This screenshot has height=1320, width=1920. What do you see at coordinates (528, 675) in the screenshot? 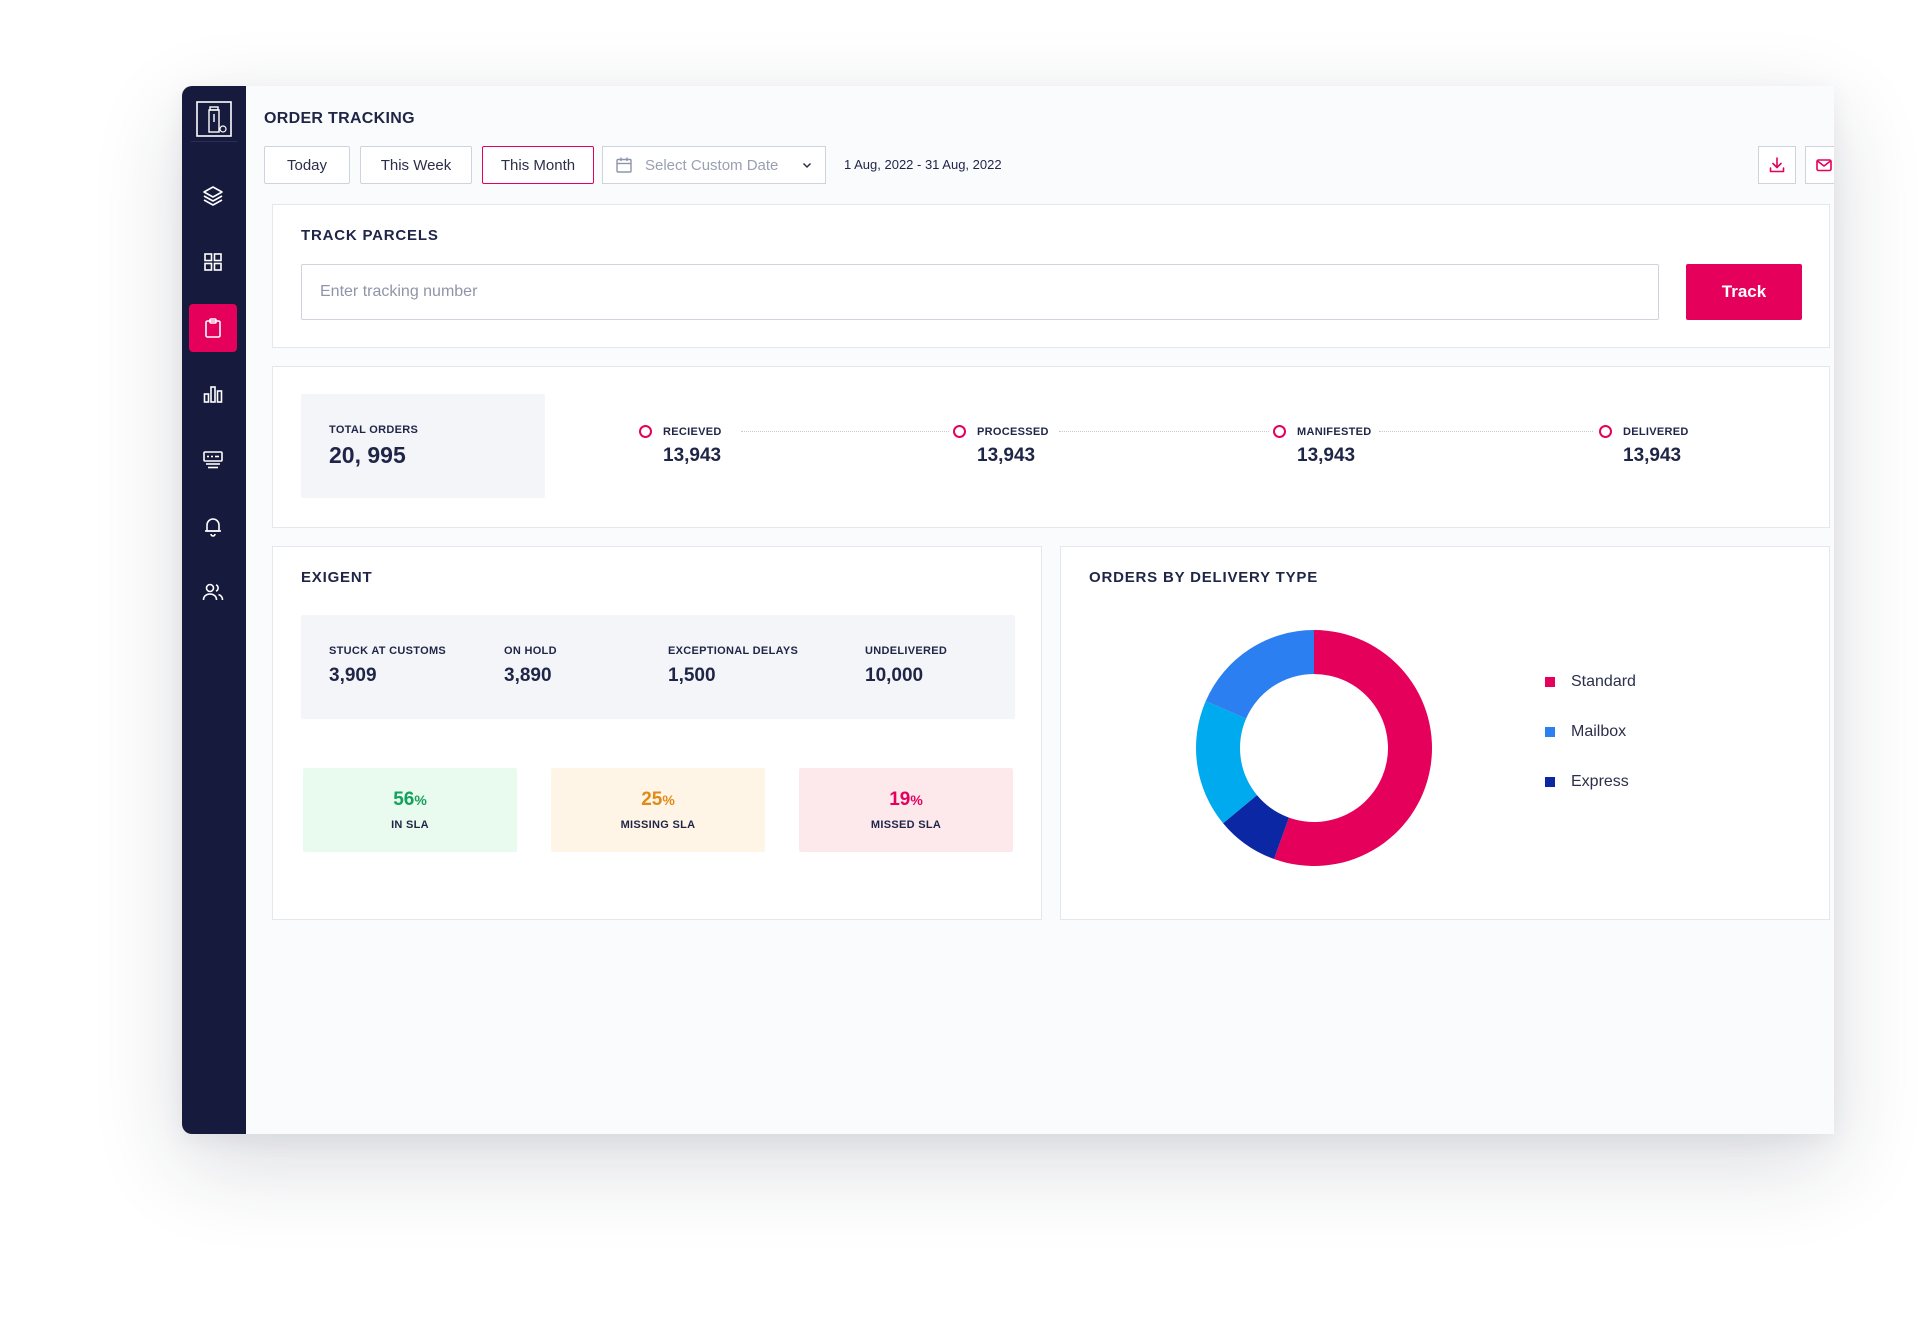
I see `exigent-stat-value: 3,890` at bounding box center [528, 675].